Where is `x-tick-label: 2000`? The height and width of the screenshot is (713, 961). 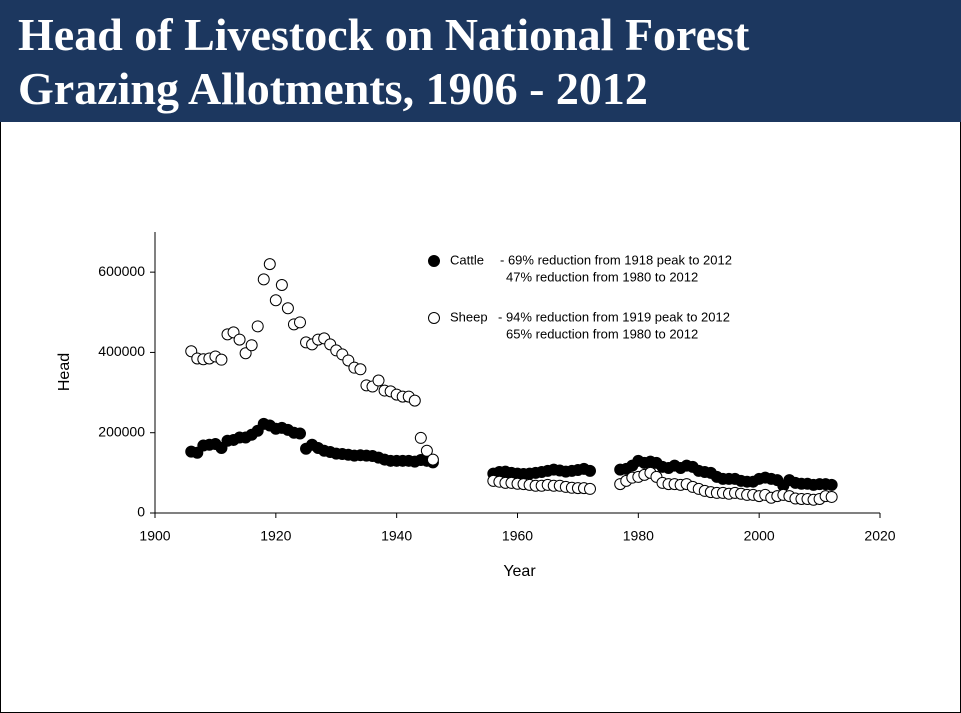
x-tick-label: 2000 is located at coordinates (759, 536).